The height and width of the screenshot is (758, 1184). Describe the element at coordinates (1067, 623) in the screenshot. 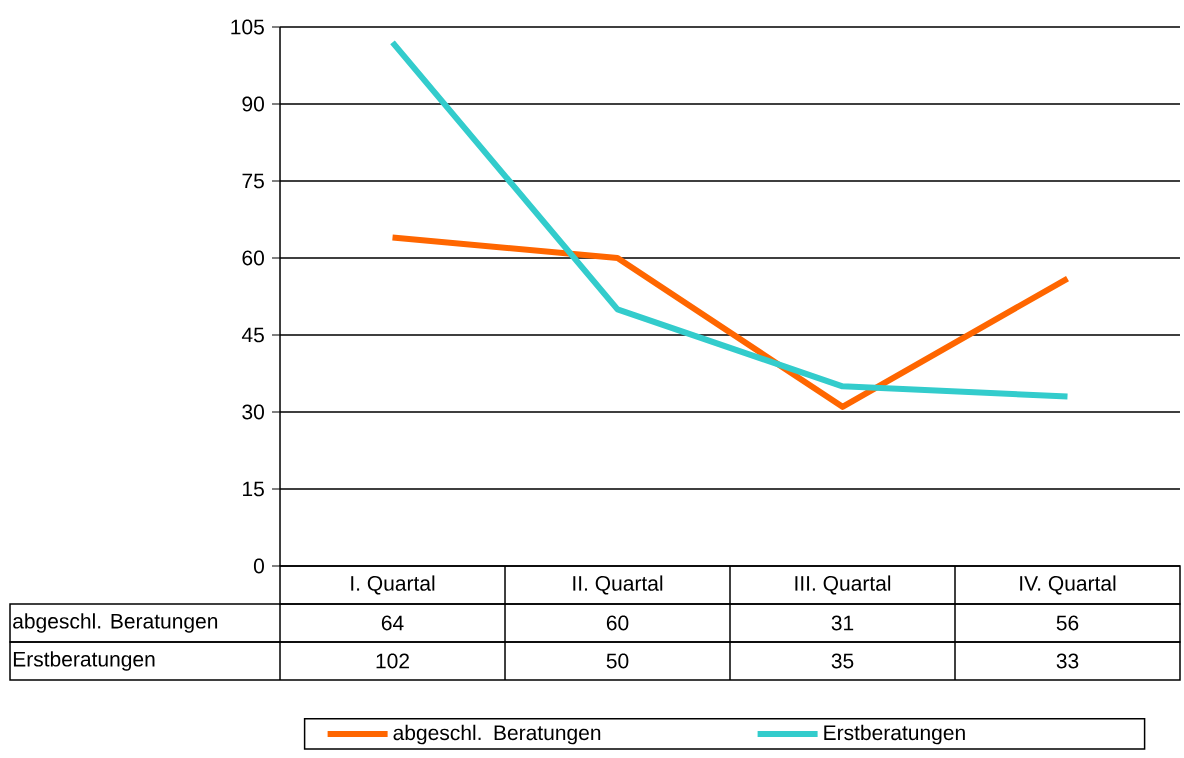

I see `data-label: 56` at that location.